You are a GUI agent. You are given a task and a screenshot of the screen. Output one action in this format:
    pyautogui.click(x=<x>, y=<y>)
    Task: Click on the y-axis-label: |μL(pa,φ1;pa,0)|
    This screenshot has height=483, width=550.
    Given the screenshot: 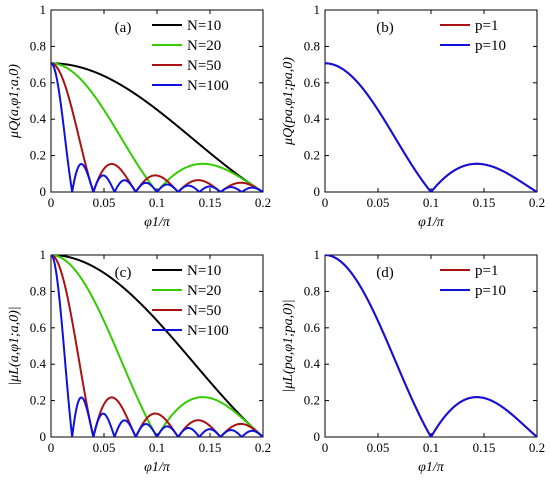 What is the action you would take?
    pyautogui.click(x=288, y=345)
    